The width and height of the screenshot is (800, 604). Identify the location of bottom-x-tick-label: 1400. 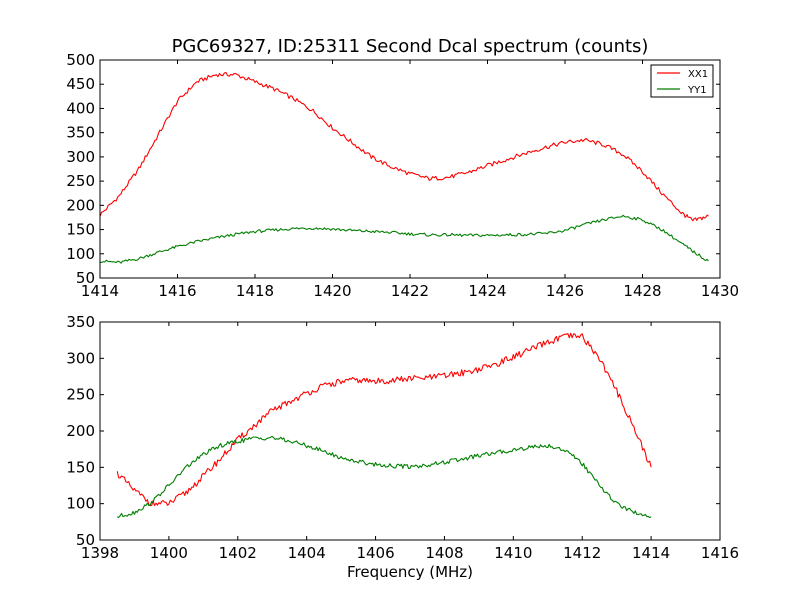
(169, 553).